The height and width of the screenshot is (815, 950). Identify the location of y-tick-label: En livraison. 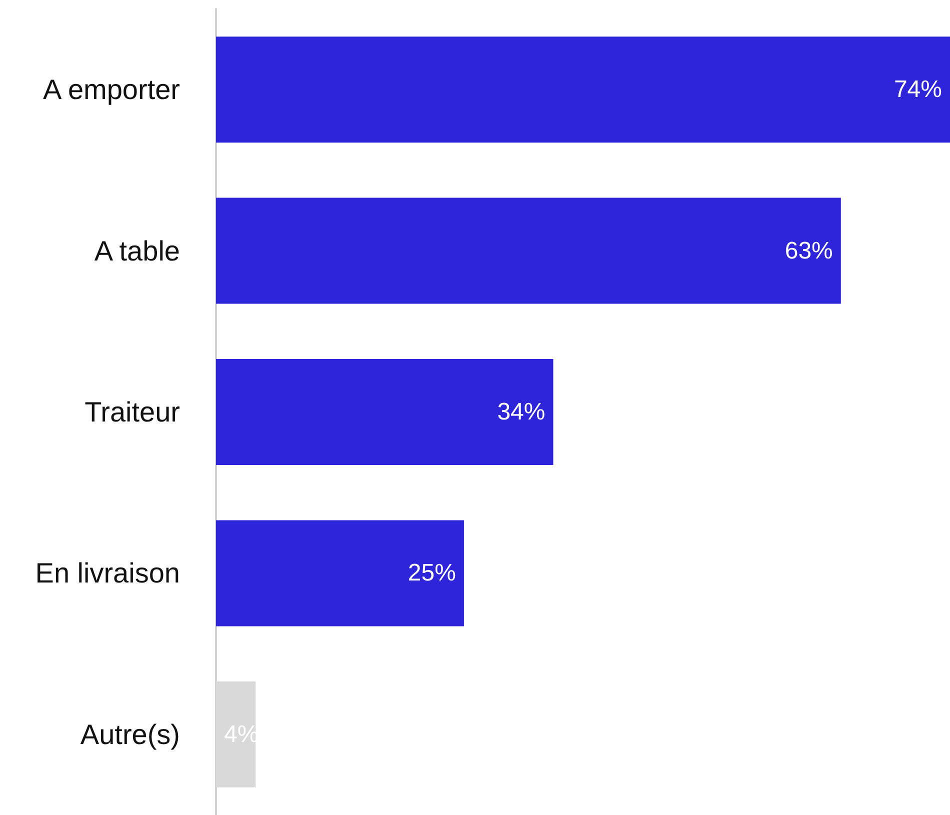
(107, 573).